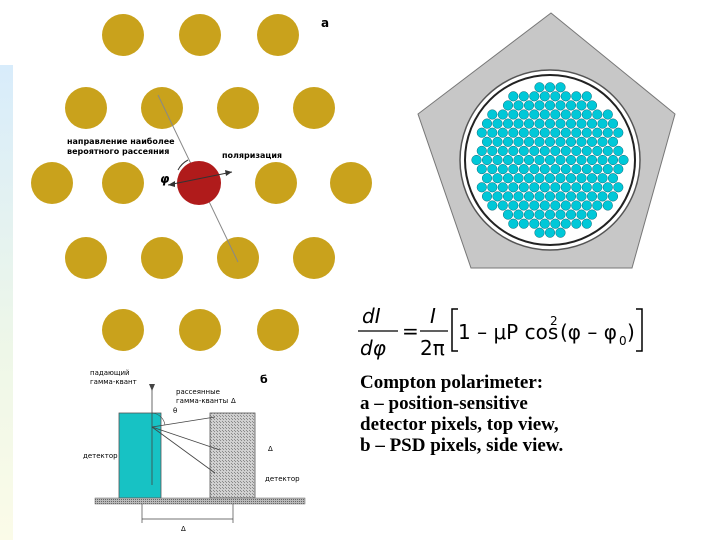 The width and height of the screenshot is (720, 540). I want to click on scatter-label-line1: направление наиболее, so click(121, 141).